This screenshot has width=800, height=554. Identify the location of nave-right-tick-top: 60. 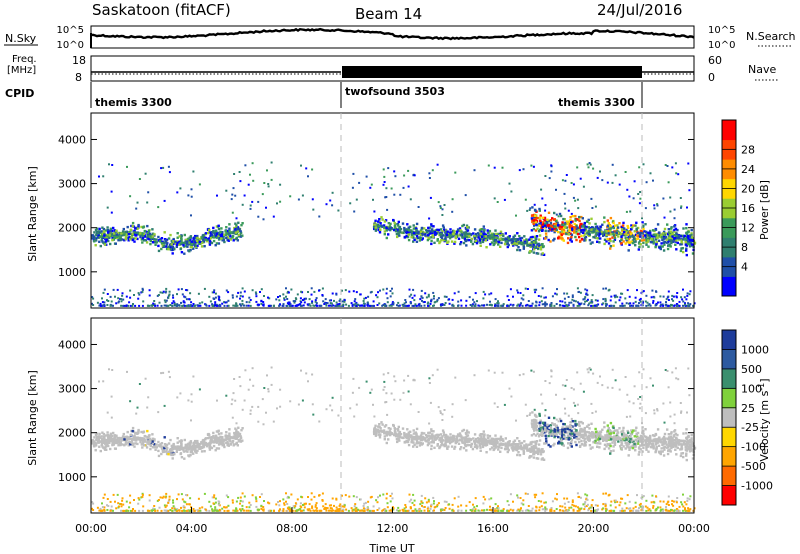
(715, 60).